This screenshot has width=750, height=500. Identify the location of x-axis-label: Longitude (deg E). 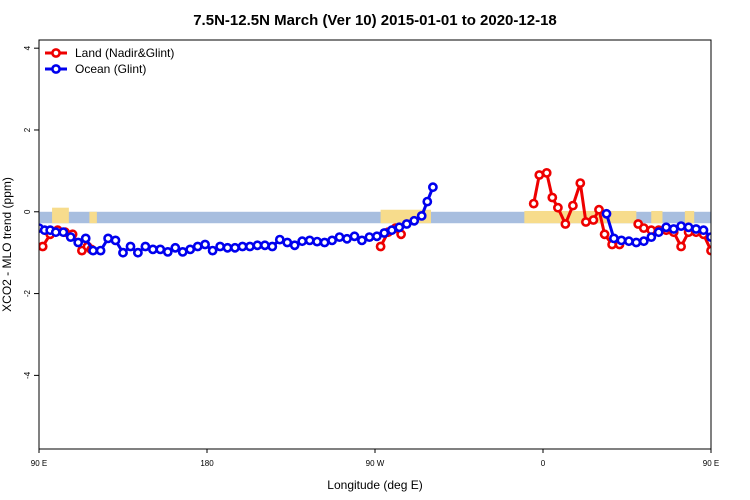
(374, 485).